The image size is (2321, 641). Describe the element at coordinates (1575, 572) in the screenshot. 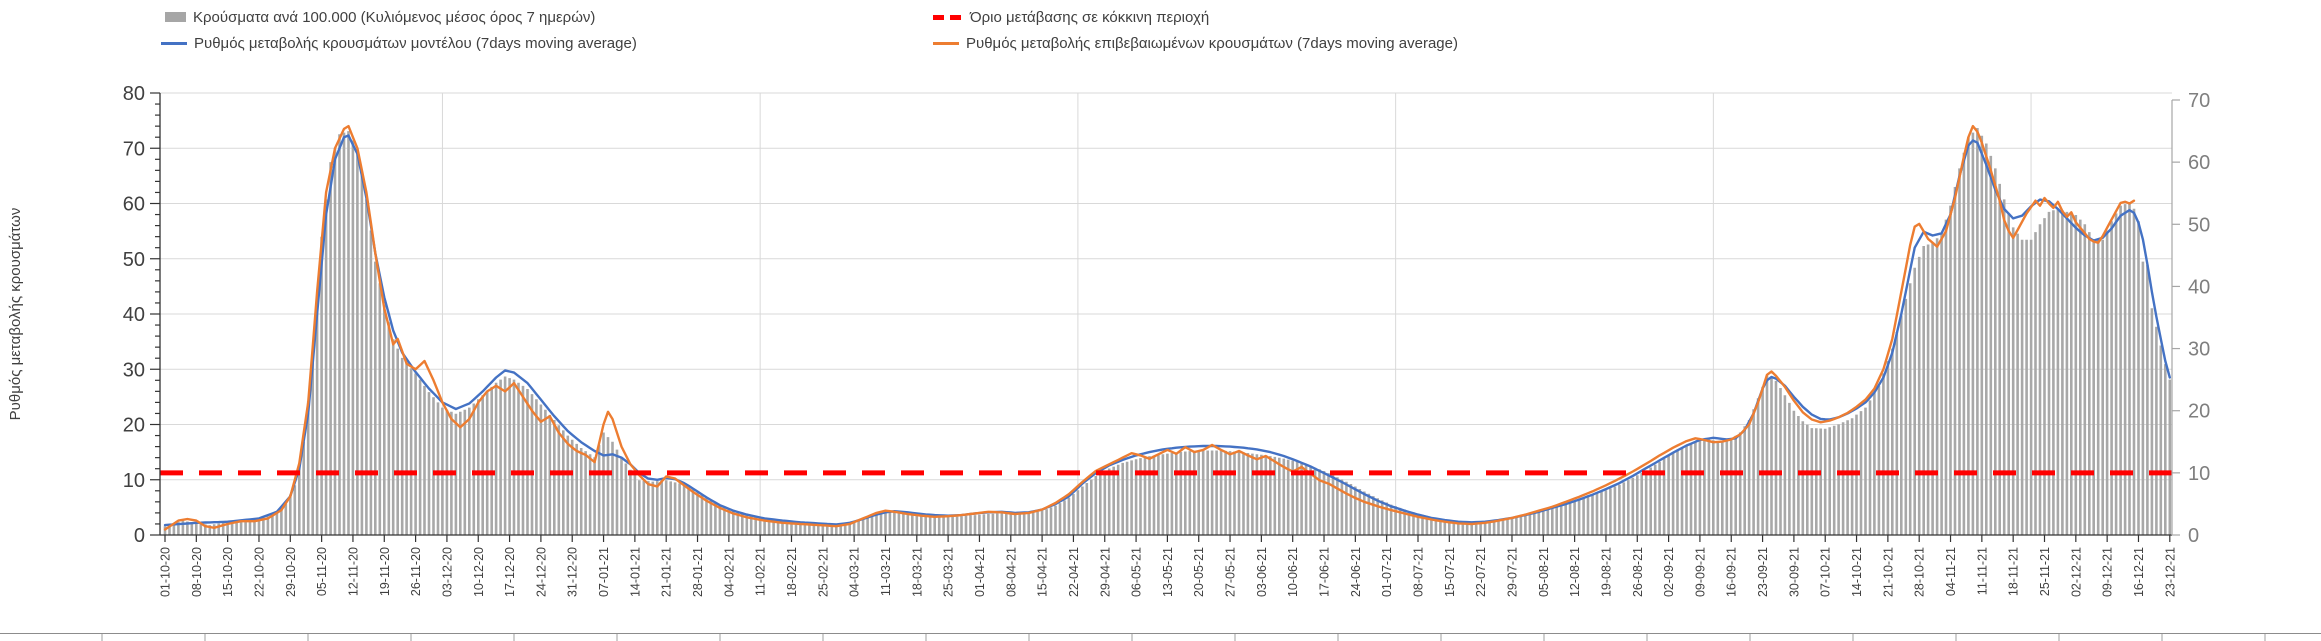

I see `x-axis-tick-label: 12-08-21` at that location.